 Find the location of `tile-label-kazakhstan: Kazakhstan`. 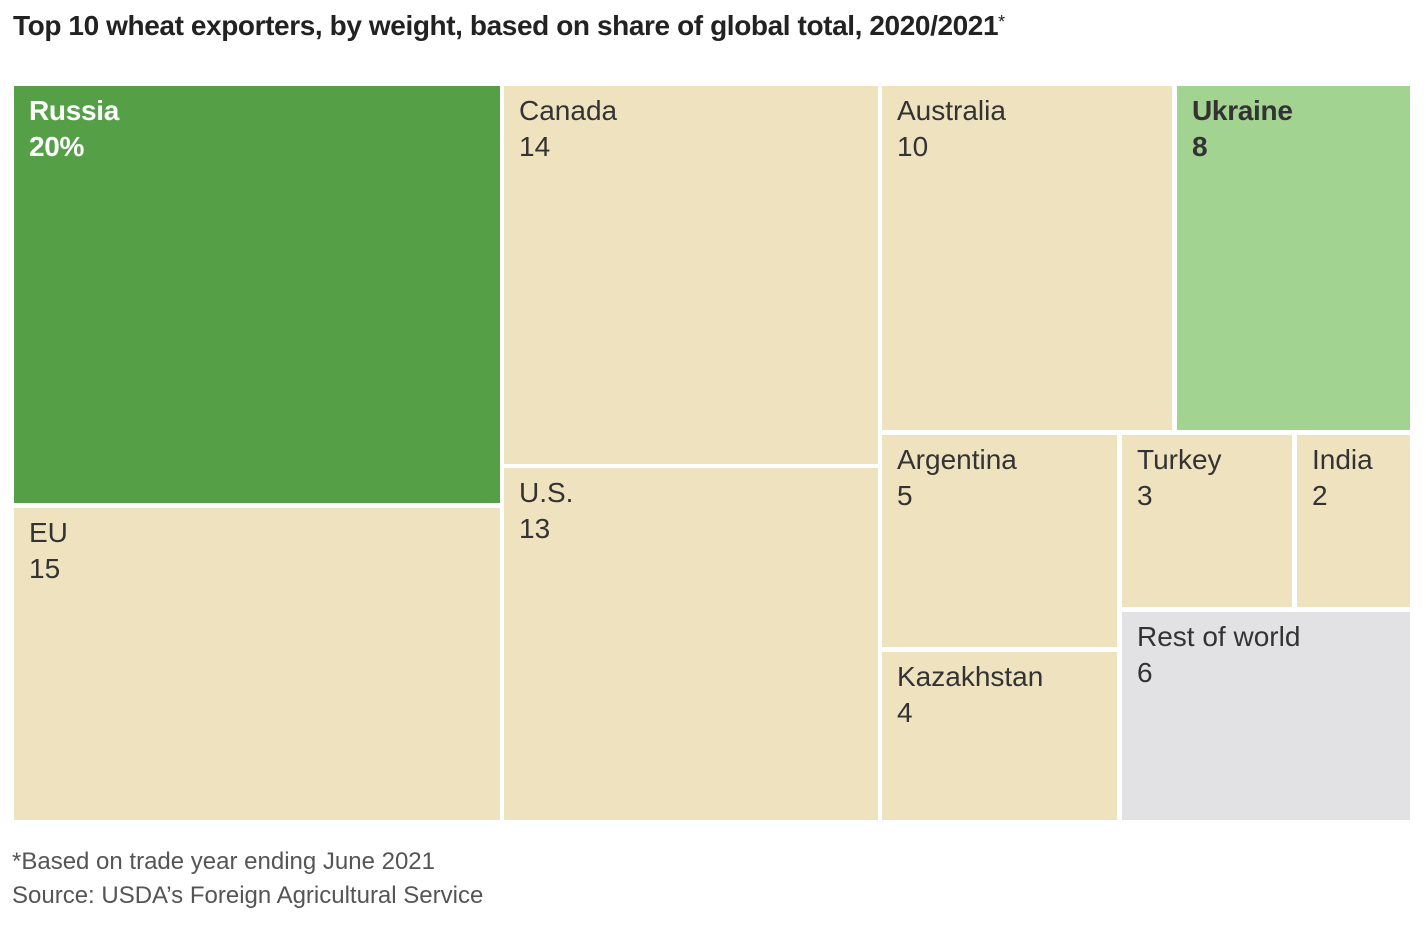

tile-label-kazakhstan: Kazakhstan is located at coordinates (970, 676).